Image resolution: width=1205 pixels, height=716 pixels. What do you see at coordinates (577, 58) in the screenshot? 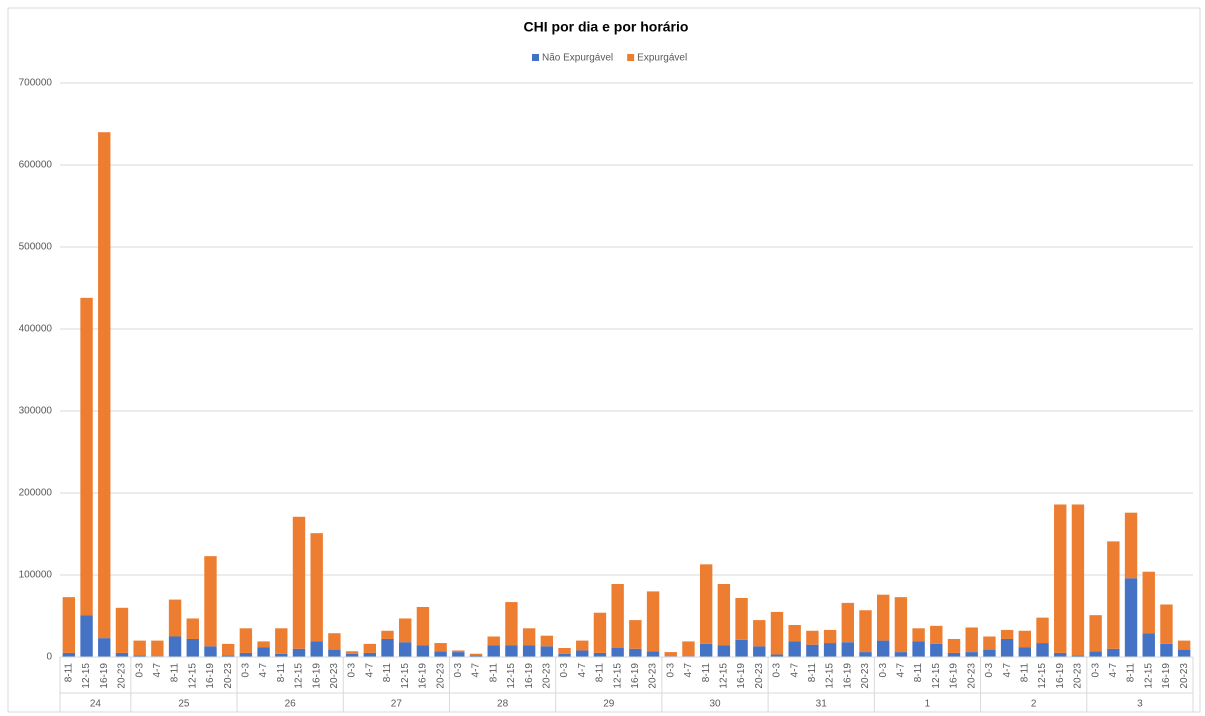
I see `legend-label: Não Expurgável` at bounding box center [577, 58].